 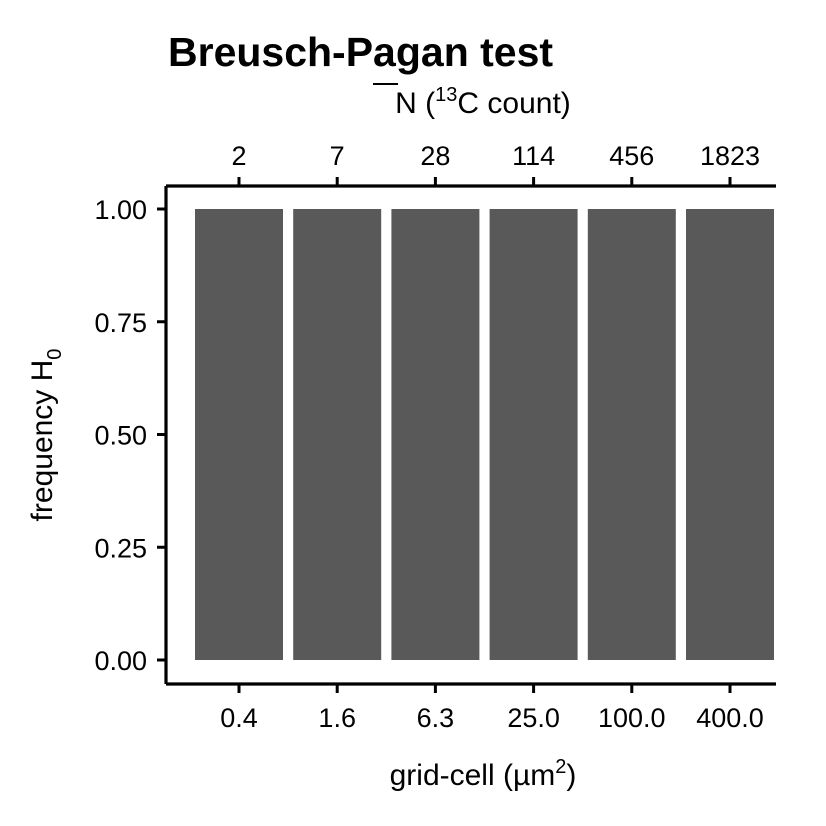 I want to click on x-tick-label: 400.0, so click(x=730, y=718).